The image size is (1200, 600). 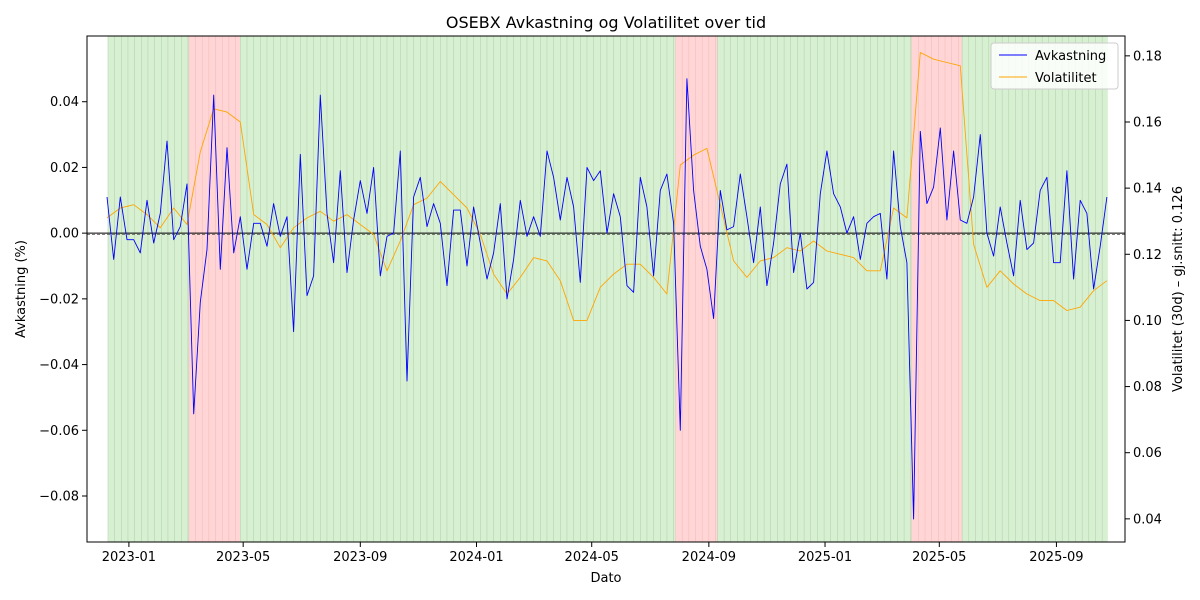 What do you see at coordinates (59, 365) in the screenshot?
I see `y-left-tick-label: −0.04` at bounding box center [59, 365].